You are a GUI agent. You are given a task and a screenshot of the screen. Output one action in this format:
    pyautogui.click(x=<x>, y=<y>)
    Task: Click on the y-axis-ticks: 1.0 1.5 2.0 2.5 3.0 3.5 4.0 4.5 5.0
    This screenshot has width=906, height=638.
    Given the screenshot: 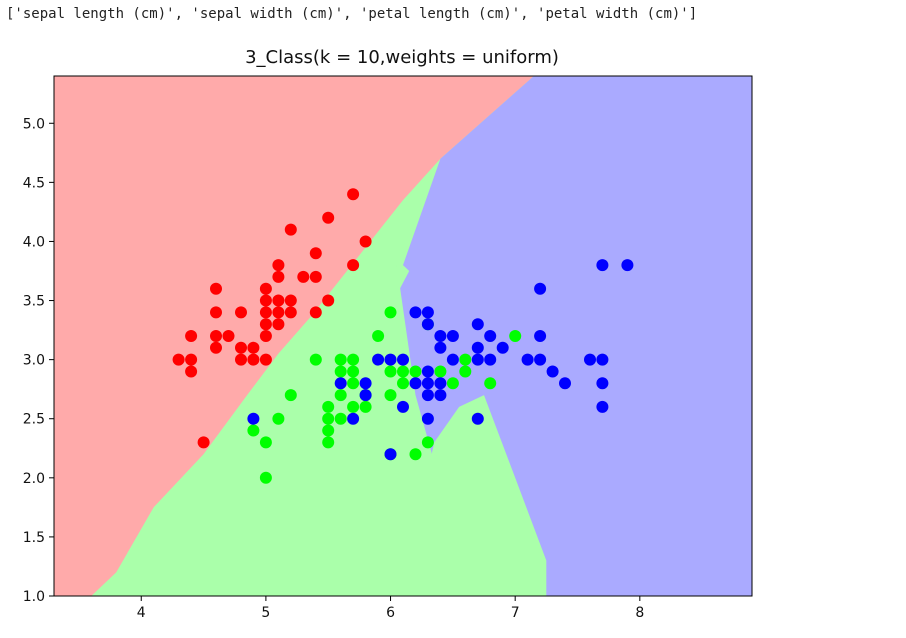 What is the action you would take?
    pyautogui.click(x=38, y=360)
    